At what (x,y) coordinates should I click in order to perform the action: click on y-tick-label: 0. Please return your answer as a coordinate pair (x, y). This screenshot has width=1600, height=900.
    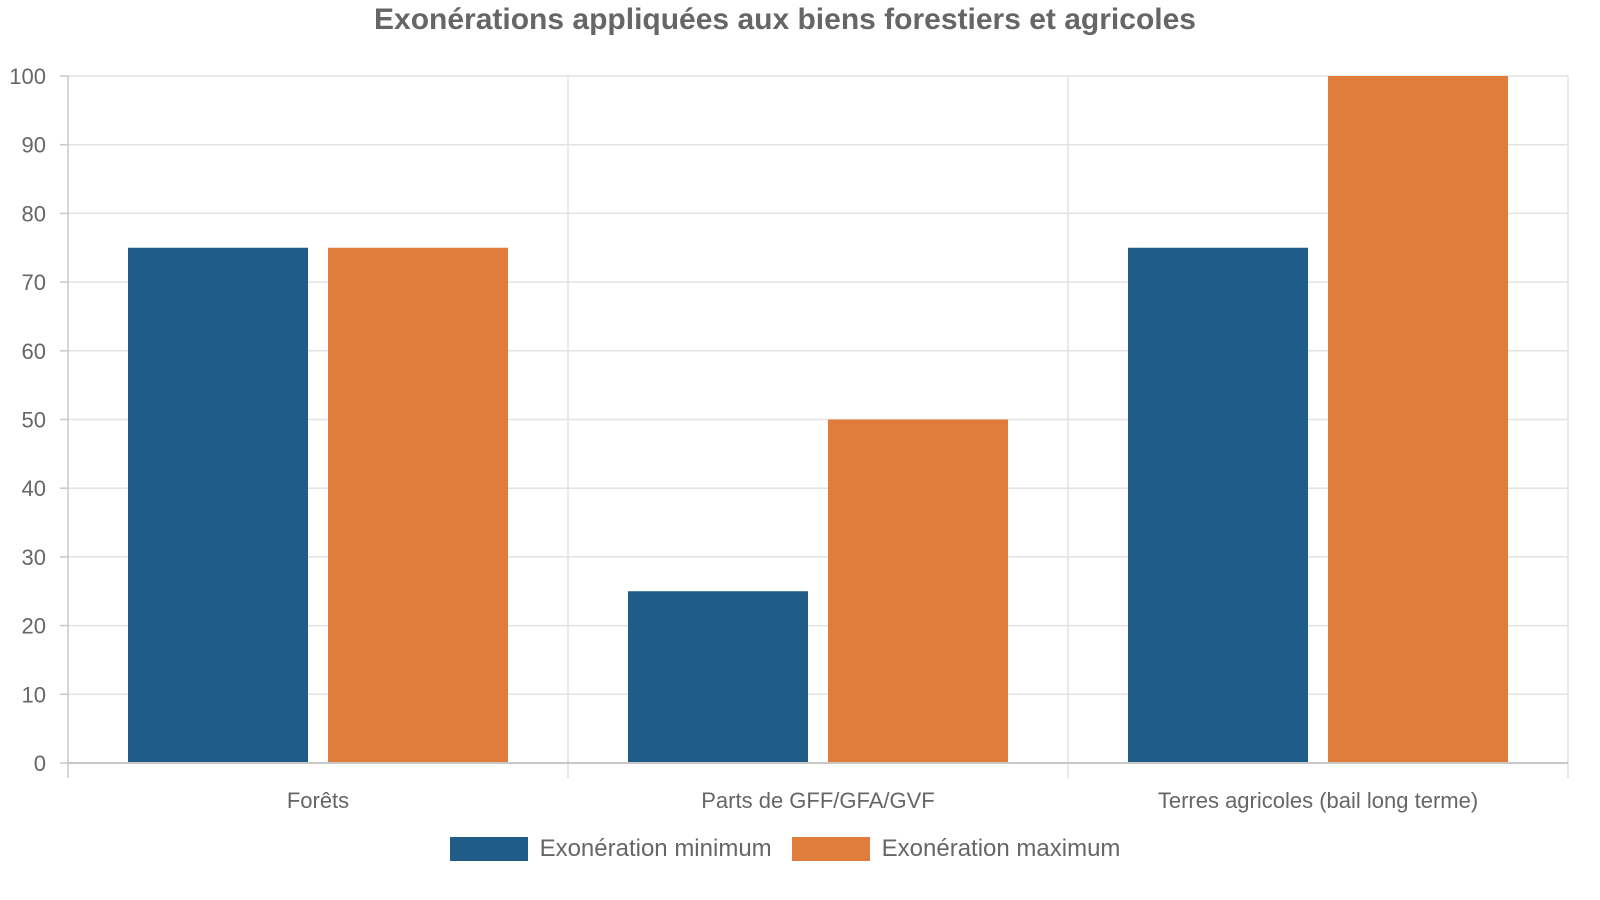
    Looking at the image, I should click on (40, 763).